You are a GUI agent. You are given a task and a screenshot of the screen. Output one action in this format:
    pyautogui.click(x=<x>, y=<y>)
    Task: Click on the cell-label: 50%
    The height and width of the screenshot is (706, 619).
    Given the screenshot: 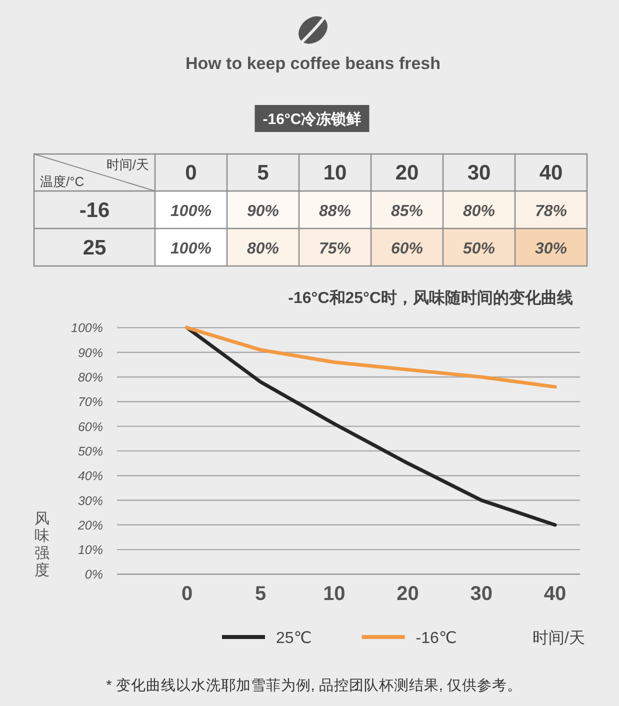 What is the action you would take?
    pyautogui.click(x=479, y=249)
    